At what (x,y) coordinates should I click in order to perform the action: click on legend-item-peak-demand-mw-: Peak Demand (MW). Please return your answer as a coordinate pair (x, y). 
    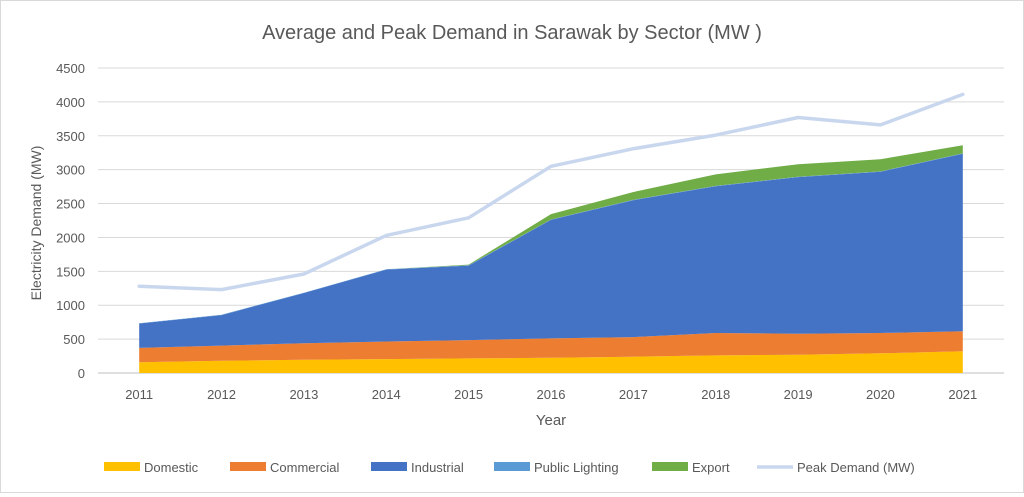
    Looking at the image, I should click on (836, 467).